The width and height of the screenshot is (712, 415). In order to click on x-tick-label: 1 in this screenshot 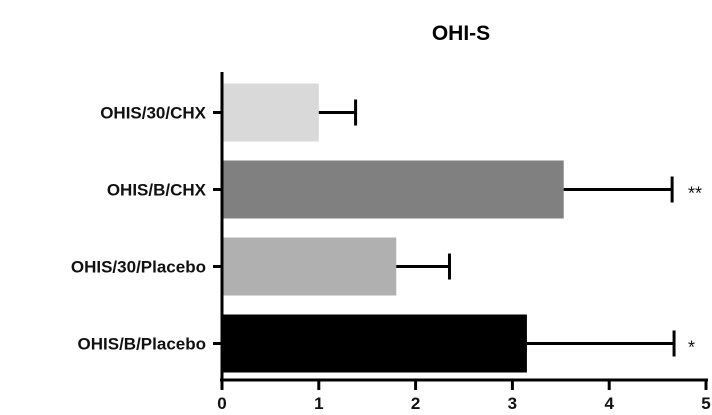, I will do `click(318, 403)`.